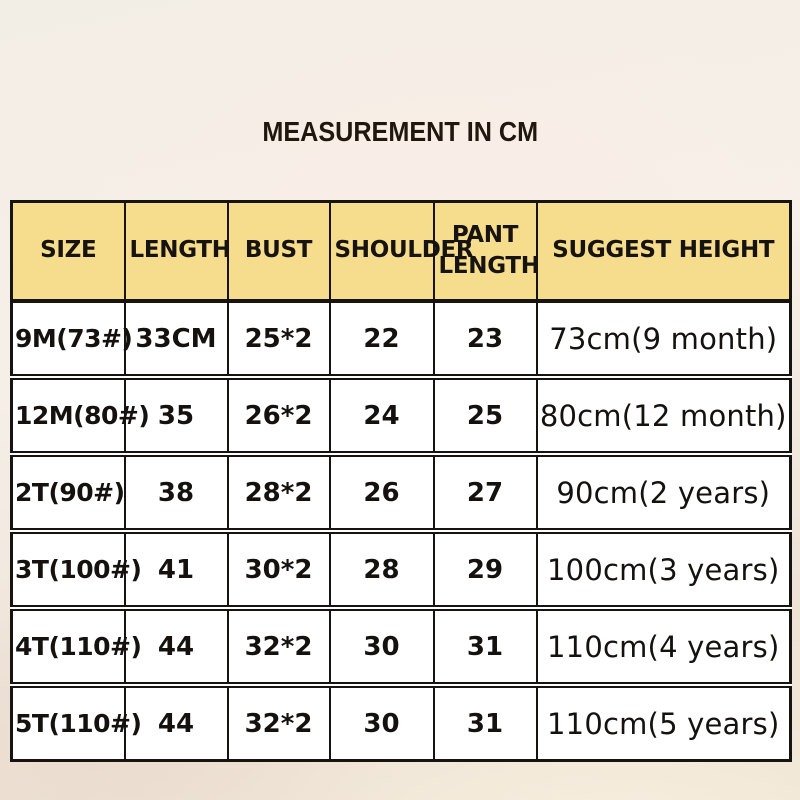  Describe the element at coordinates (663, 340) in the screenshot. I see `suggest-height-cell: 73cm(9 month)` at that location.